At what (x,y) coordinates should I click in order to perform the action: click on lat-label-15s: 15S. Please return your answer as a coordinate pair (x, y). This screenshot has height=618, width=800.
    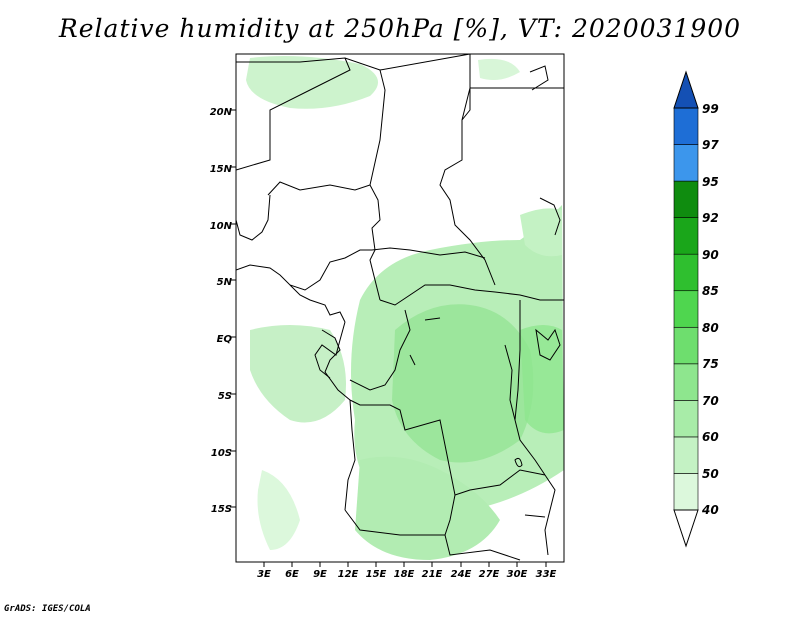
    Looking at the image, I should click on (221, 509).